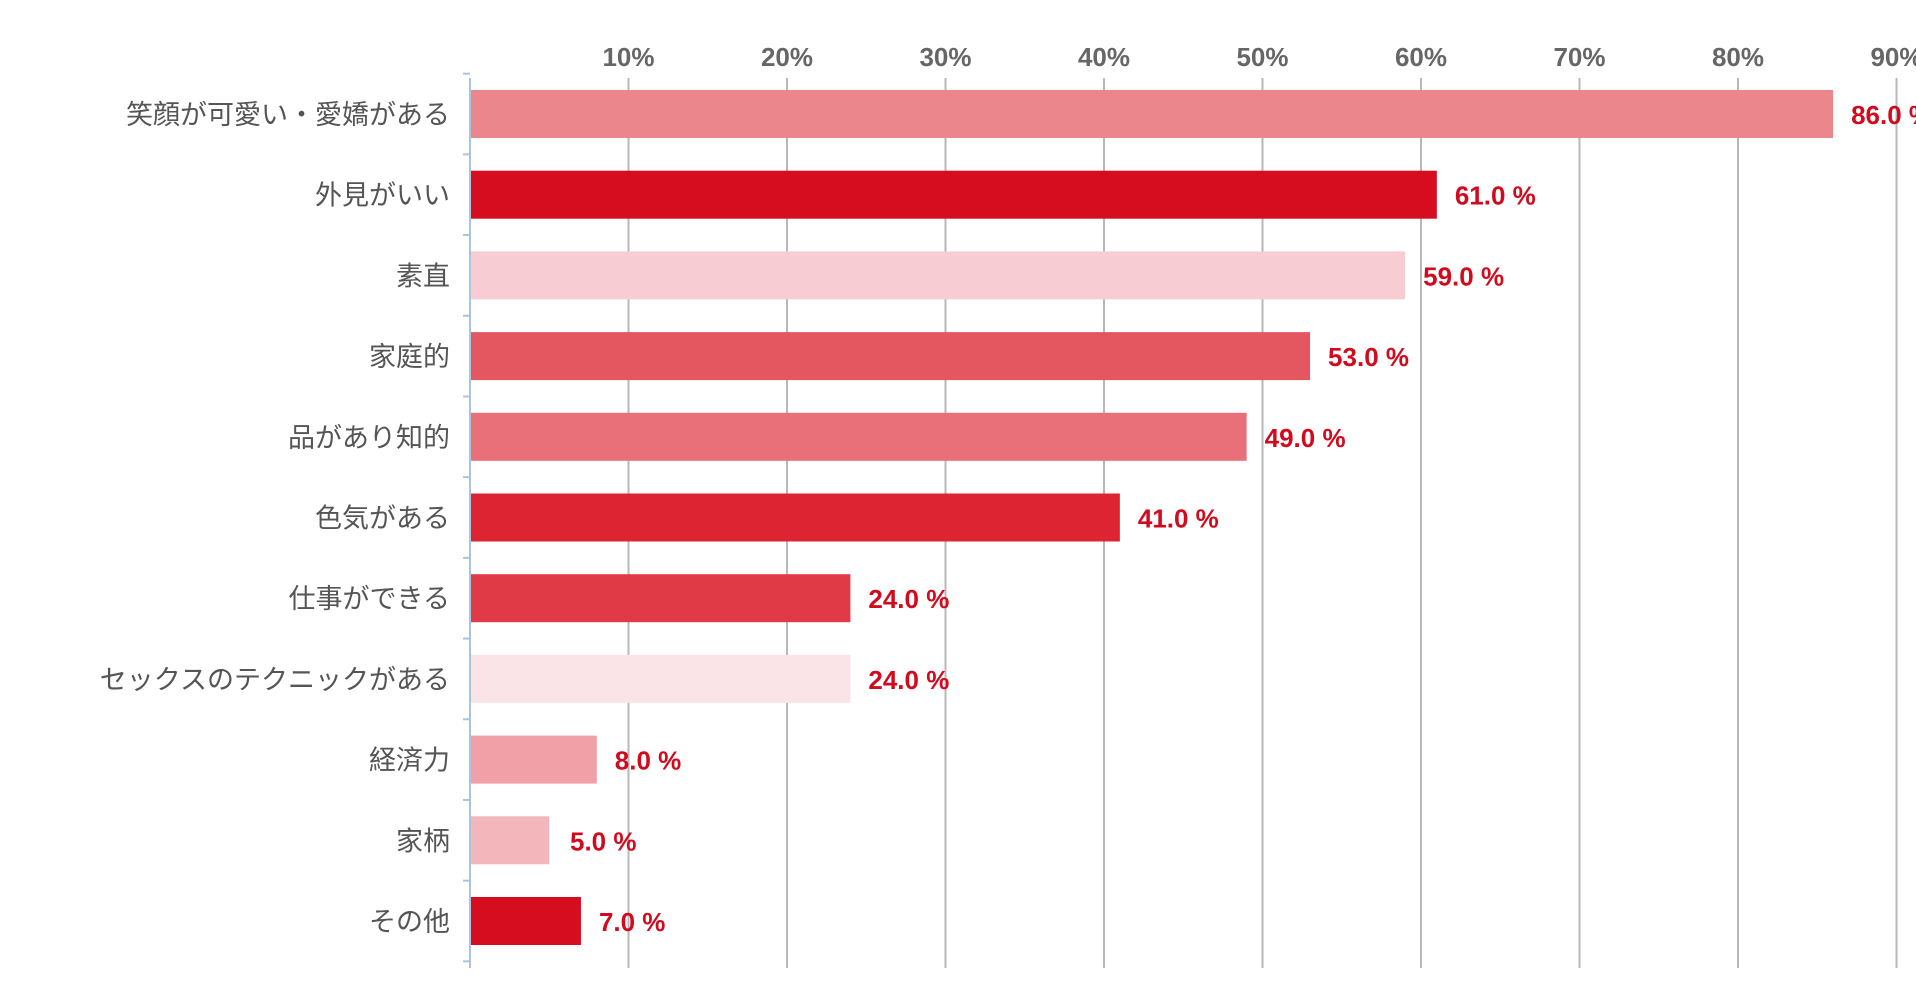 Image resolution: width=1916 pixels, height=988 pixels. What do you see at coordinates (409, 761) in the screenshot?
I see `category-label: 経済力` at bounding box center [409, 761].